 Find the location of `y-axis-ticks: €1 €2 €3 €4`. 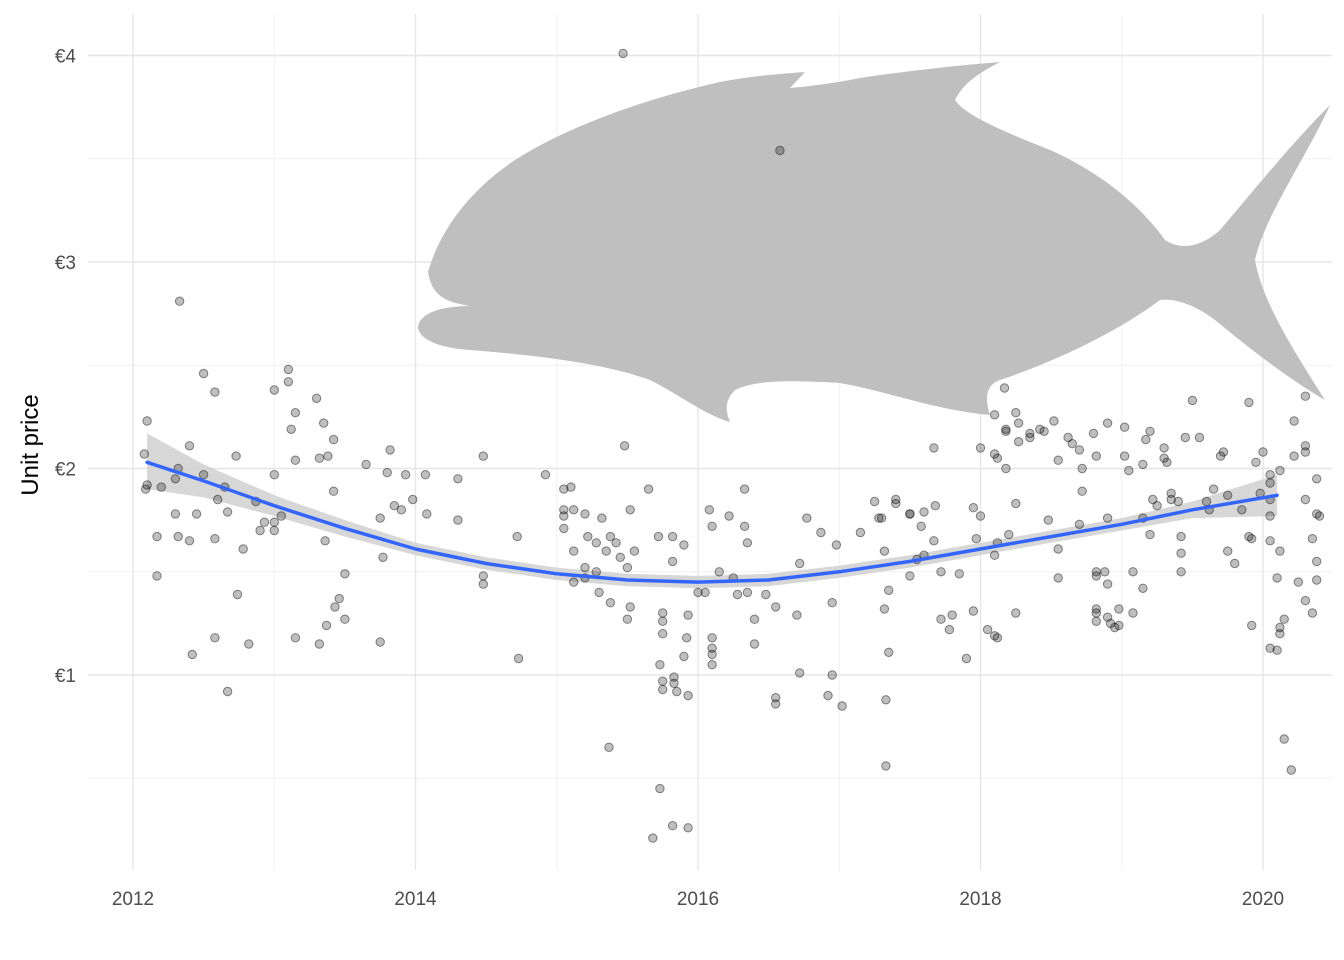

y-axis-ticks: €1 €2 €3 €4 is located at coordinates (66, 367).